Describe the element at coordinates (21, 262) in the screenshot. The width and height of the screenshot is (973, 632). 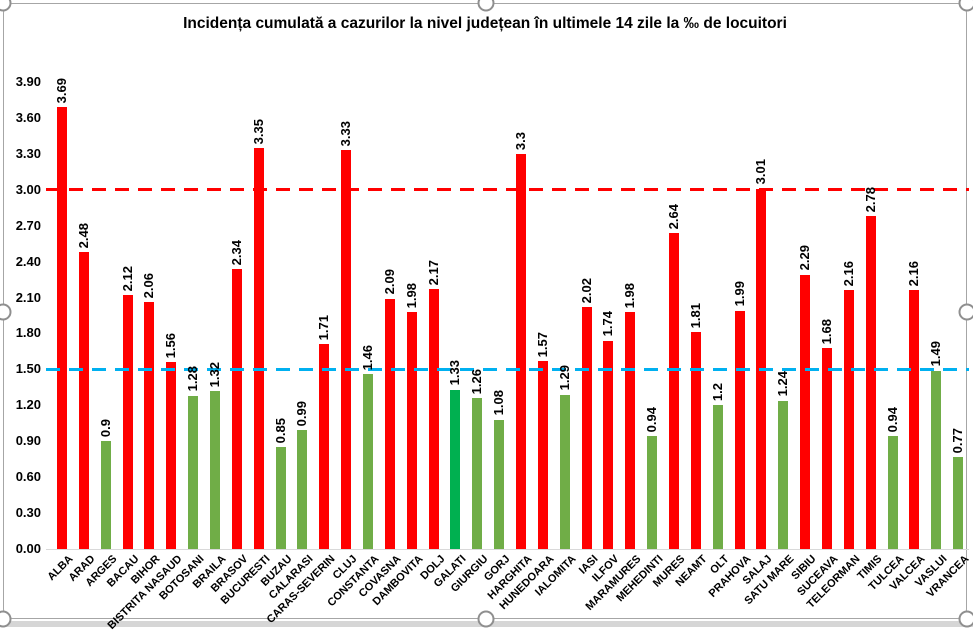
I see `y-axis-tick-label: 2.40` at that location.